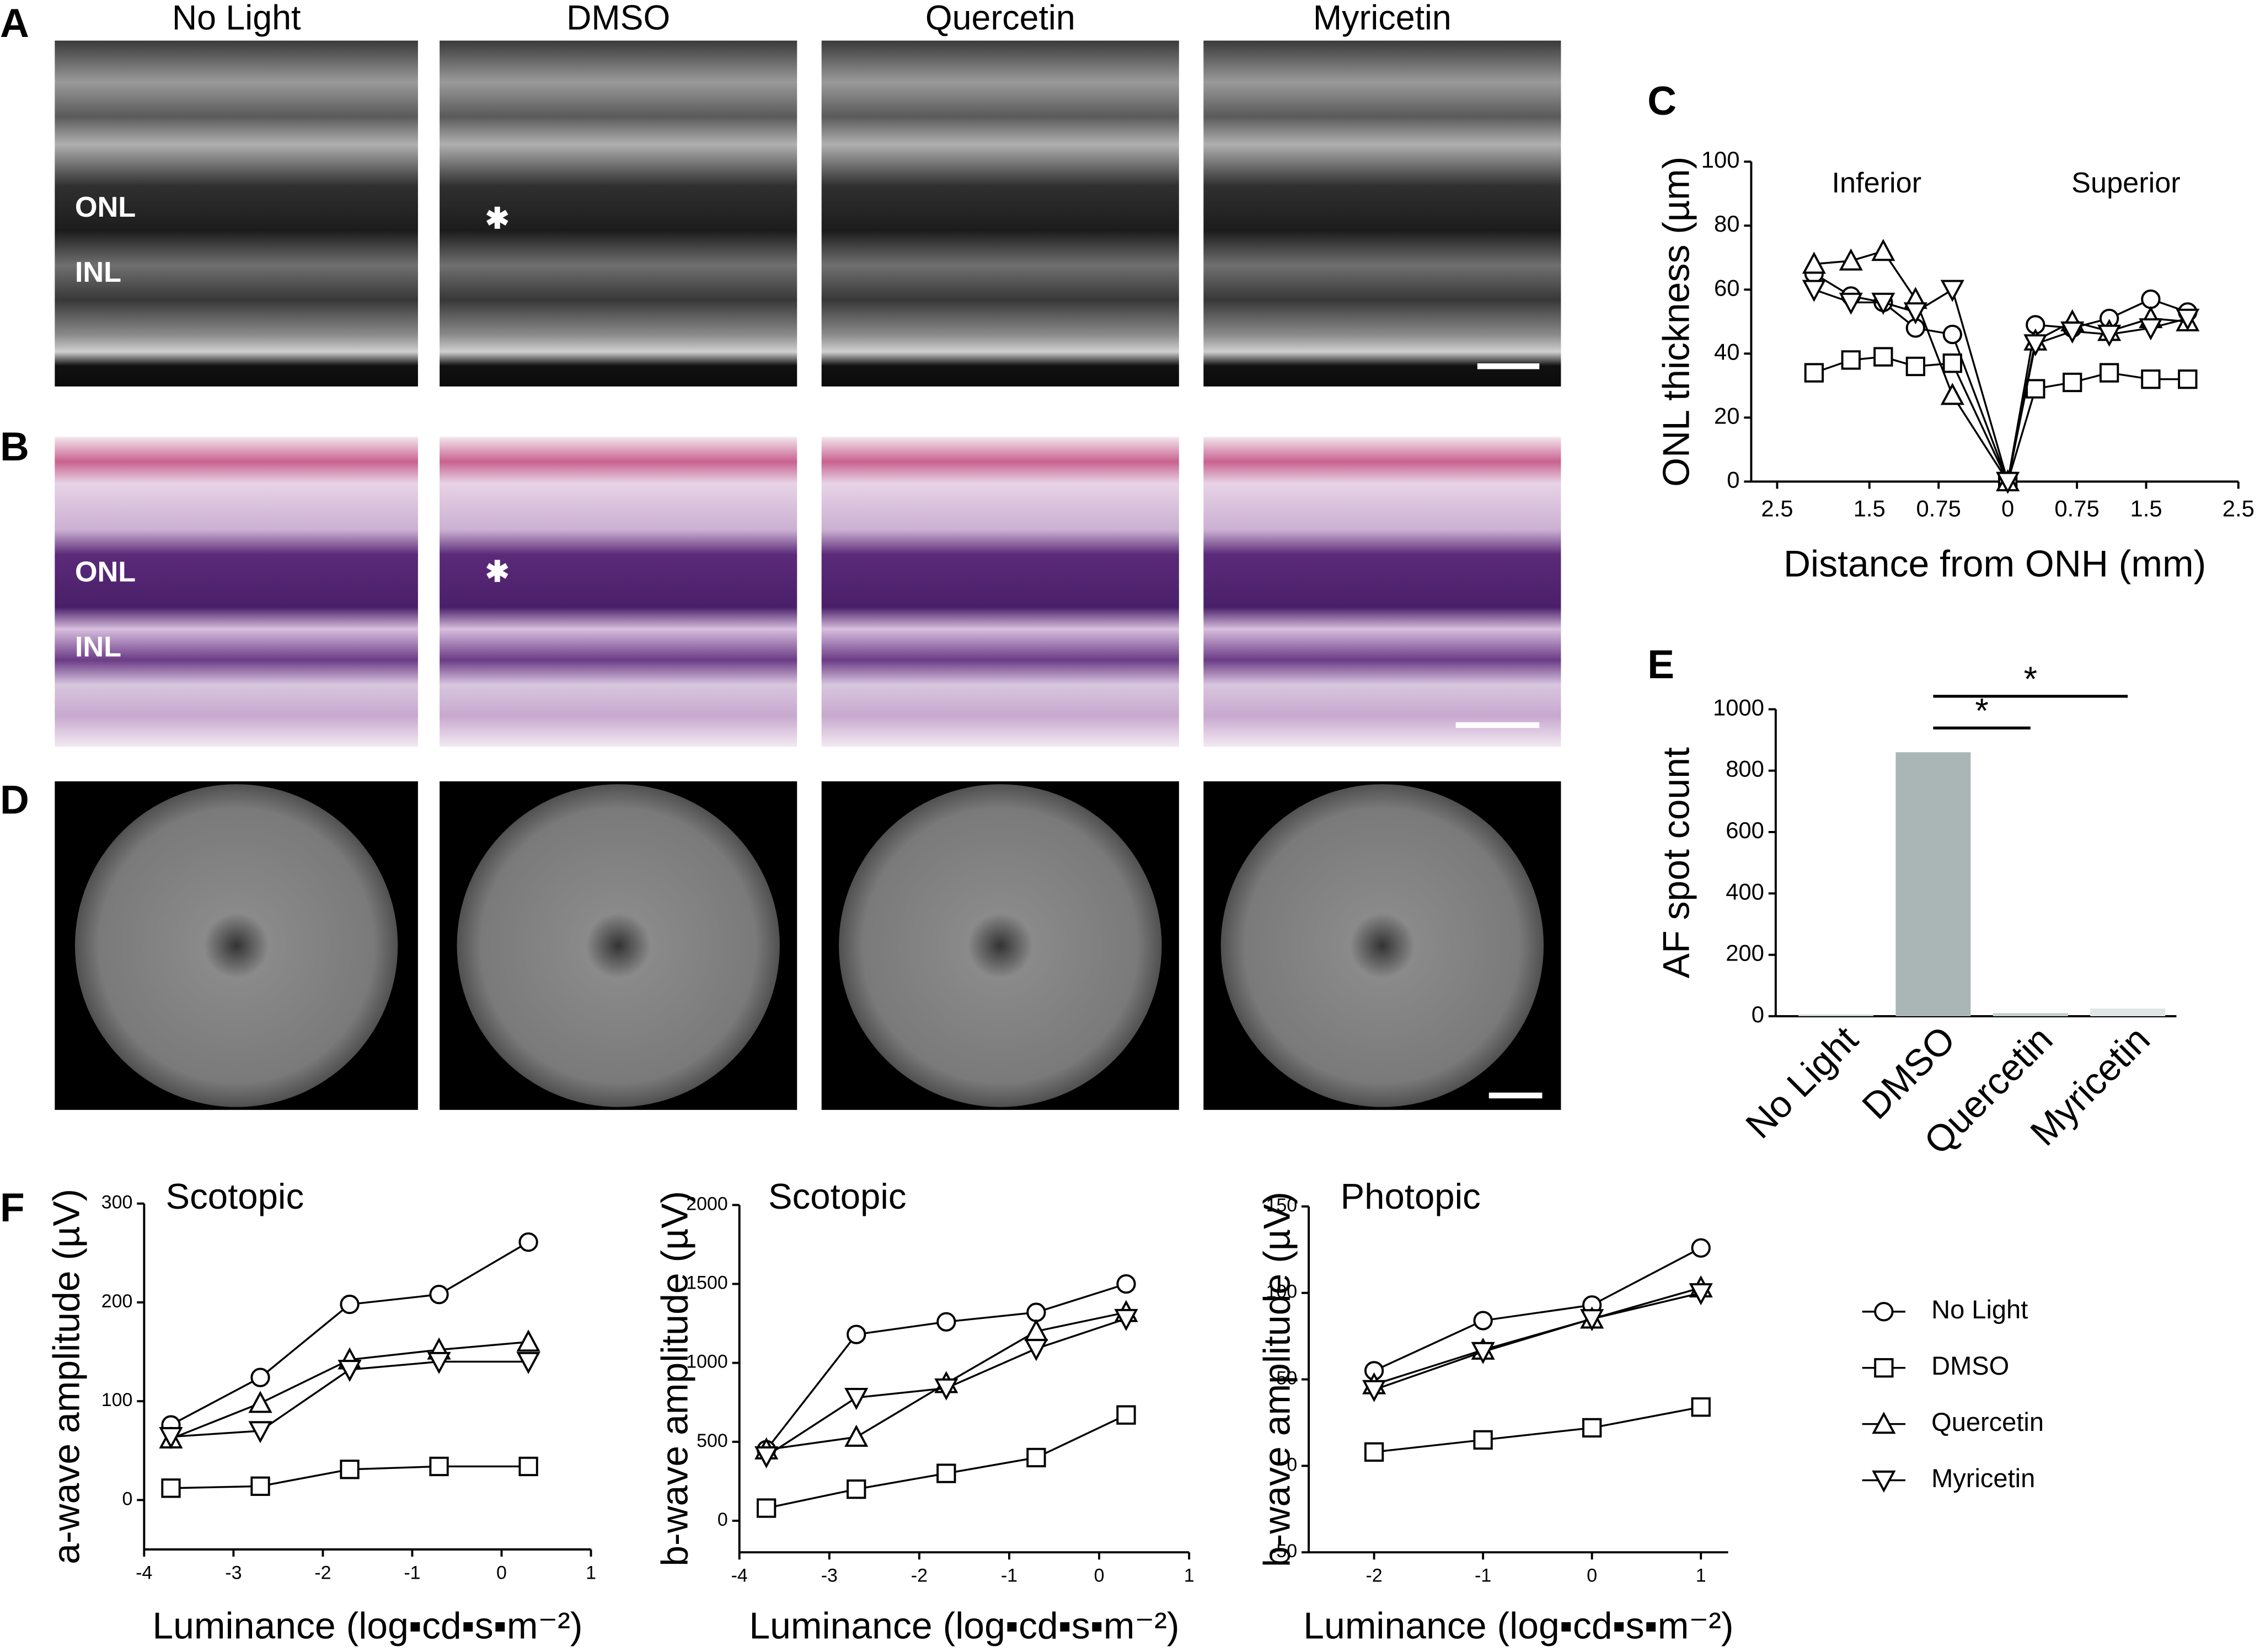  What do you see at coordinates (98, 647) in the screenshot?
I see `layer-label: INL` at bounding box center [98, 647].